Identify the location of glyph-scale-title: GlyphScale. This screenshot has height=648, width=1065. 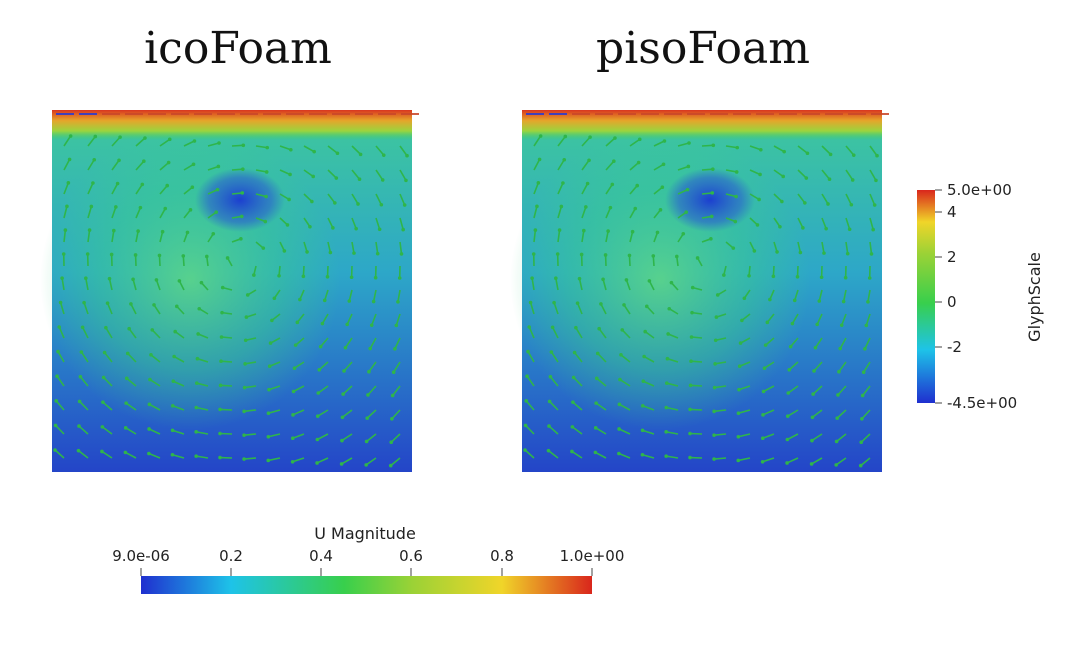
(1034, 297).